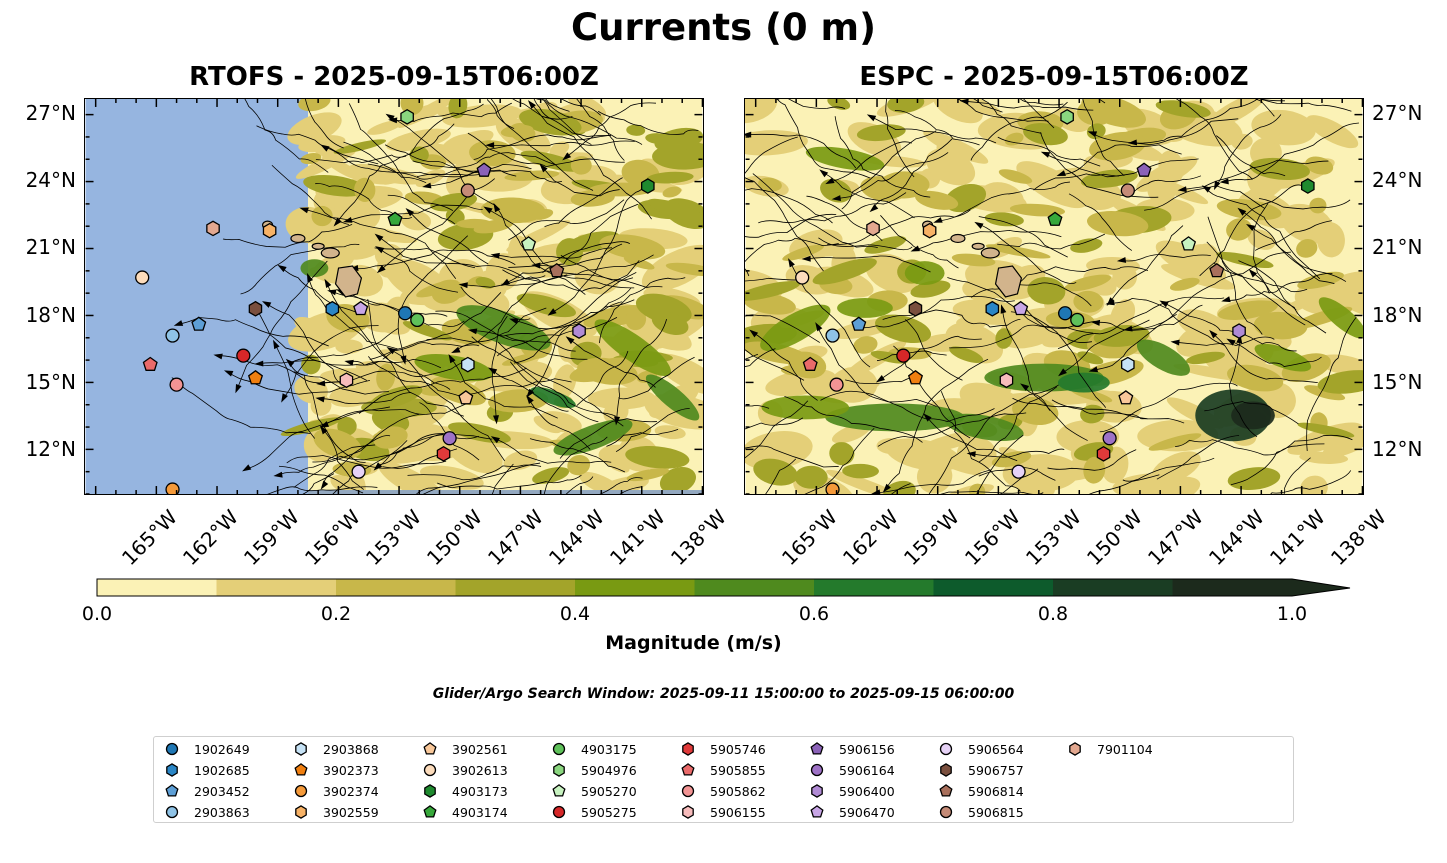  I want to click on legend-label: 5904976, so click(609, 770).